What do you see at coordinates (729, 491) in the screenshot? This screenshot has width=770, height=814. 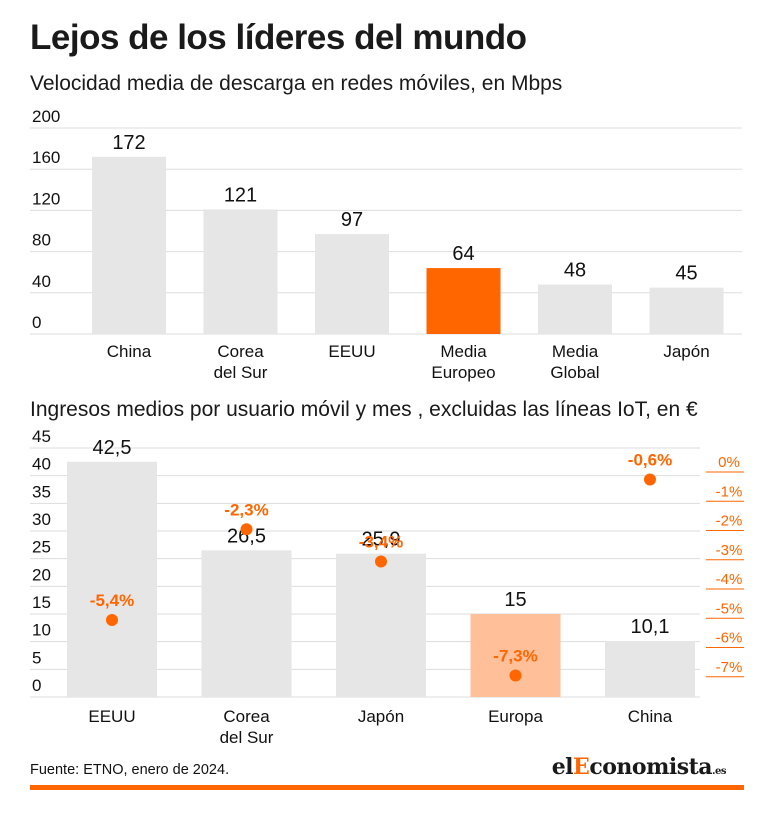 I see `chart2-secondary-tick-label: -1%` at bounding box center [729, 491].